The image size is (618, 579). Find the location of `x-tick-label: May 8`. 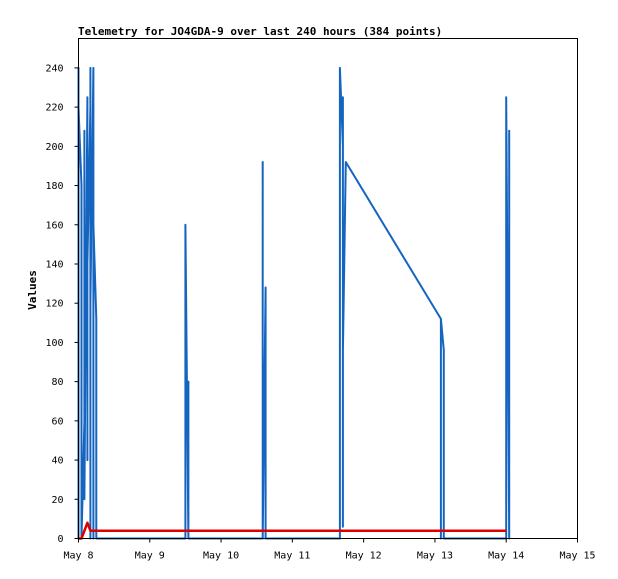

x-tick-label: May 8 is located at coordinates (78, 556).